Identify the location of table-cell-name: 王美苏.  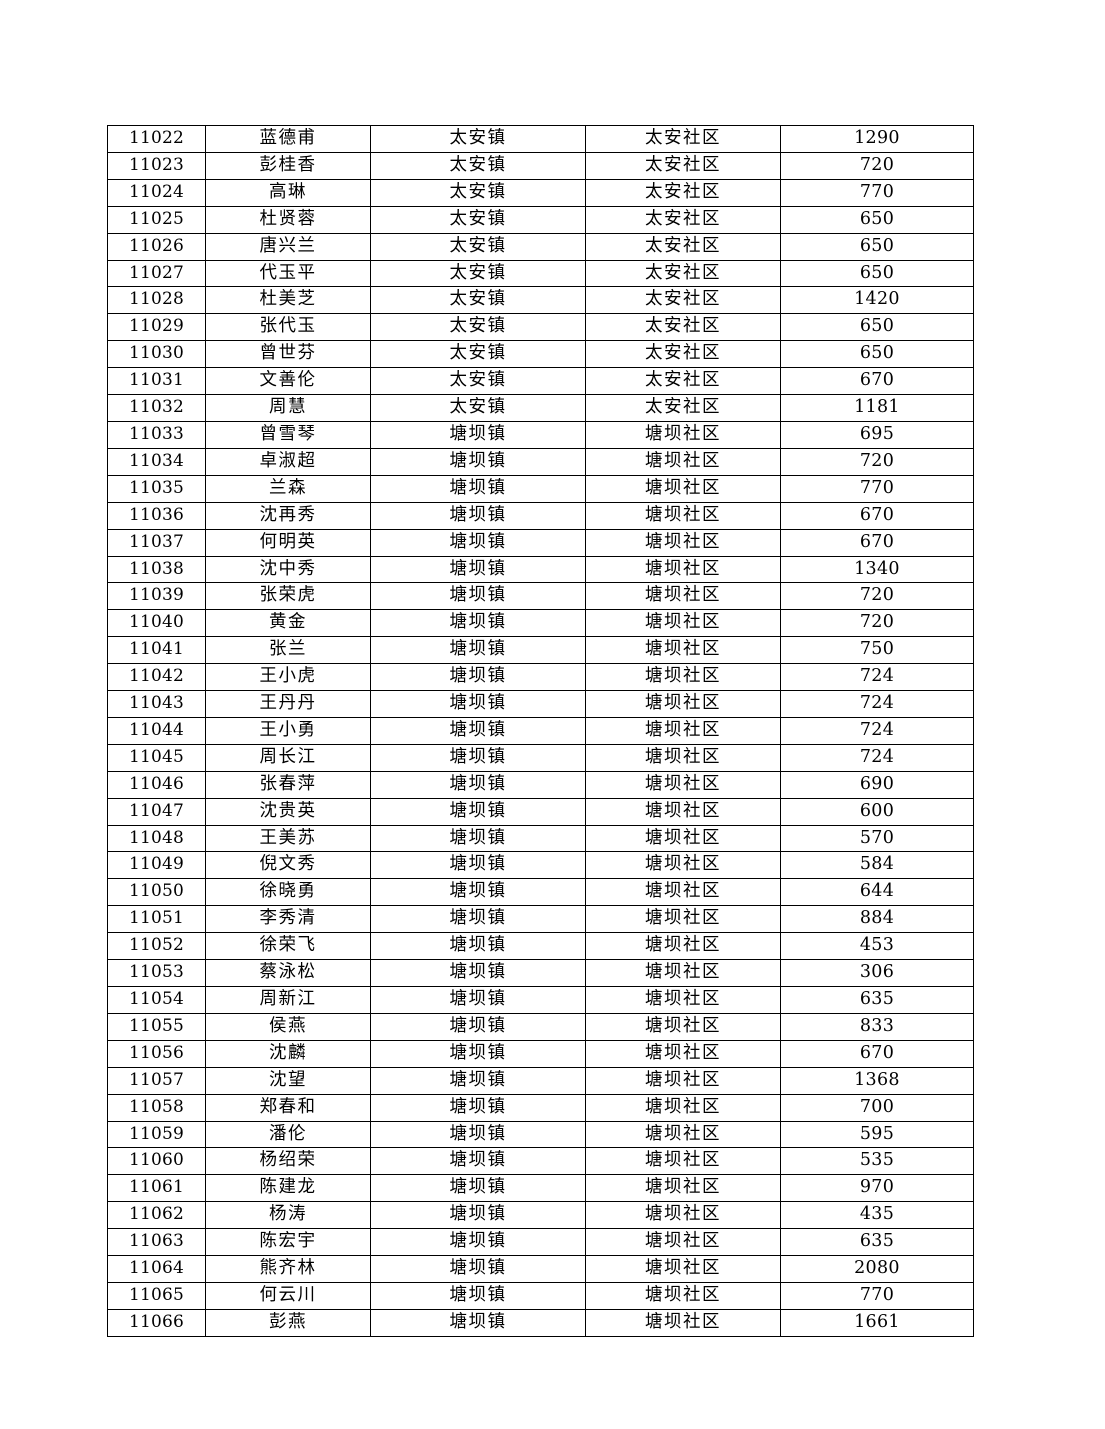
(288, 838).